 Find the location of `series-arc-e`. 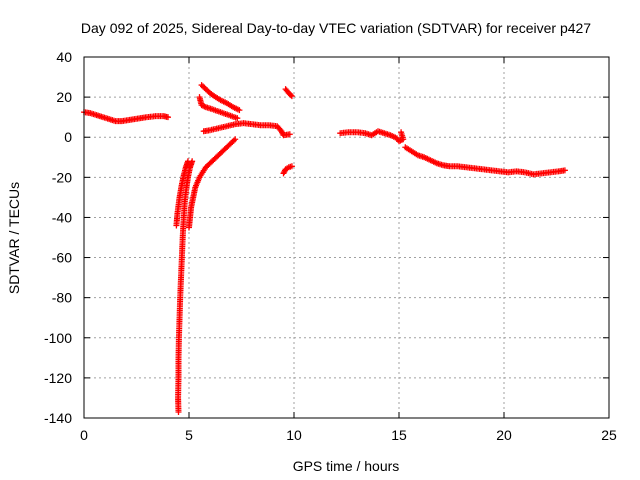

series-arc-e is located at coordinates (218, 108).